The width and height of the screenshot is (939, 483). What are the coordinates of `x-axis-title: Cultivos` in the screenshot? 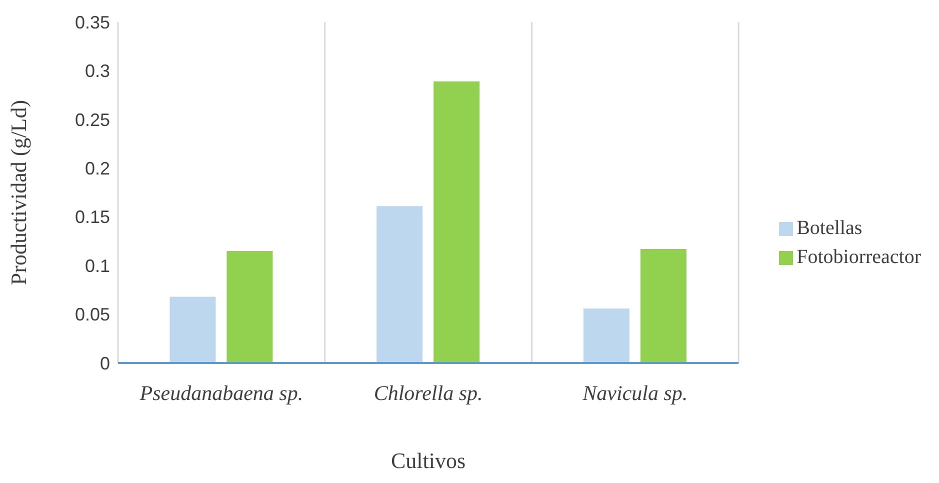 It's located at (428, 460).